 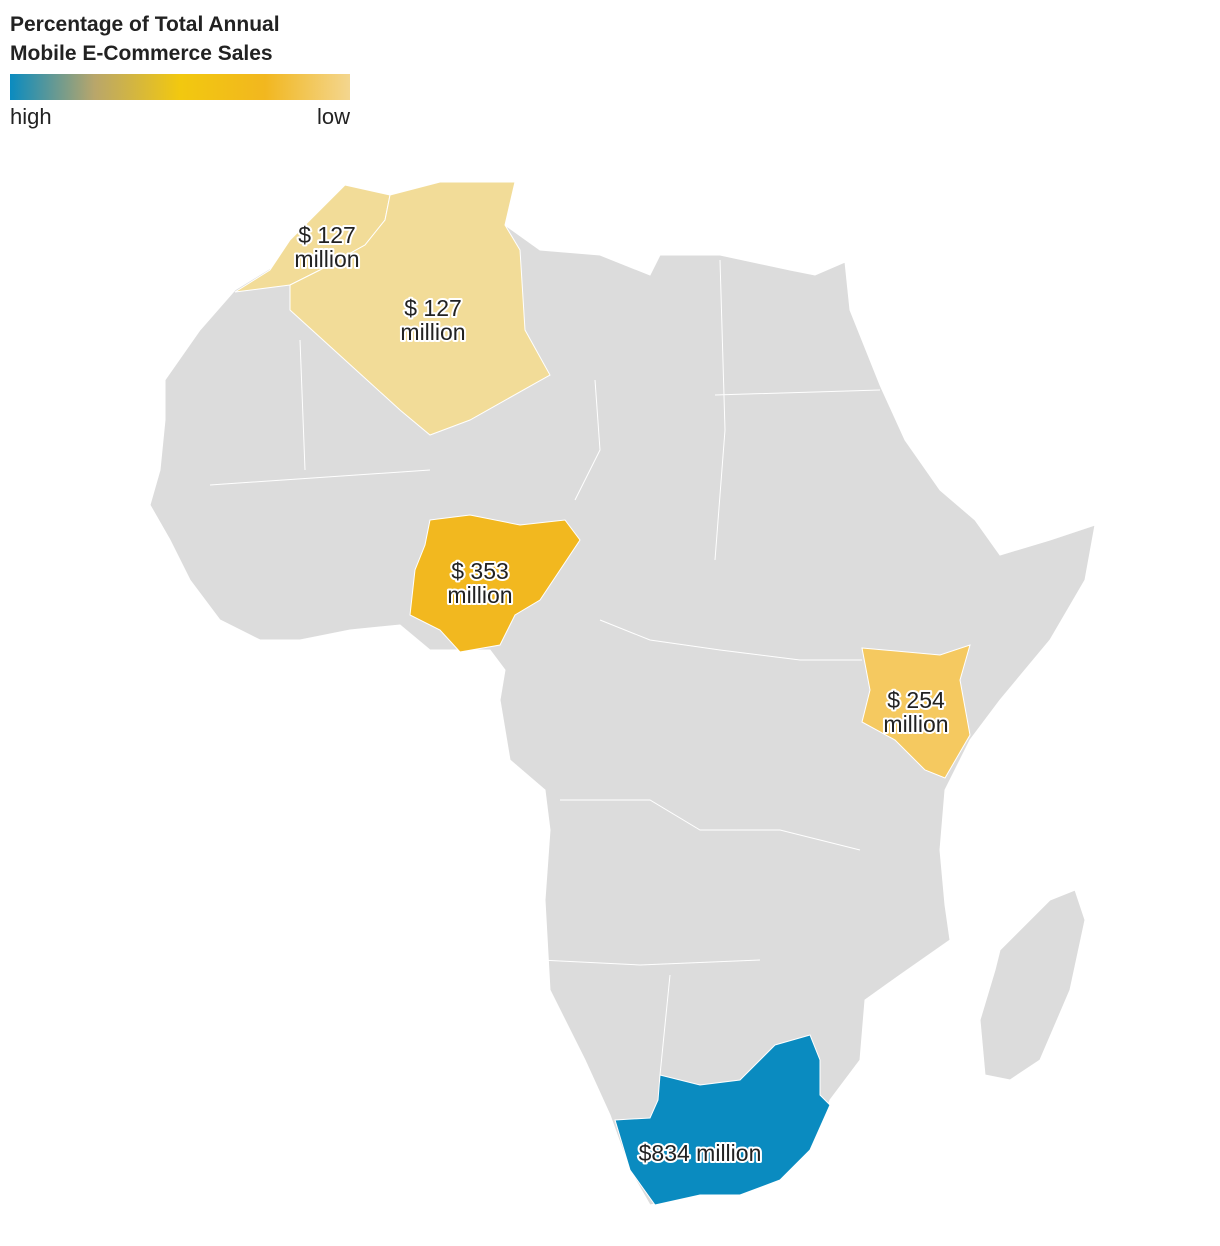 What do you see at coordinates (722, 1120) in the screenshot?
I see `south-africa` at bounding box center [722, 1120].